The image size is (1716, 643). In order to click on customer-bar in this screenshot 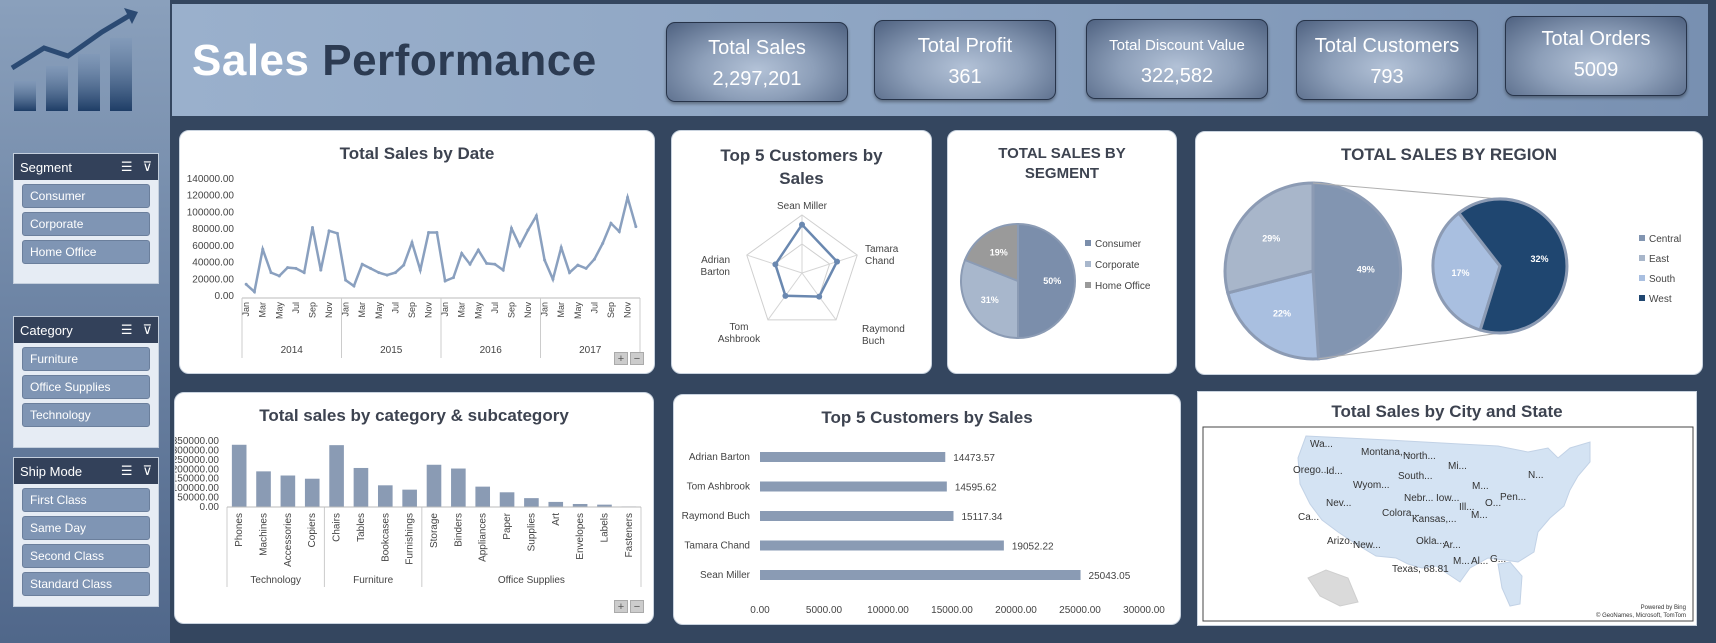, I will do `click(882, 545)`.